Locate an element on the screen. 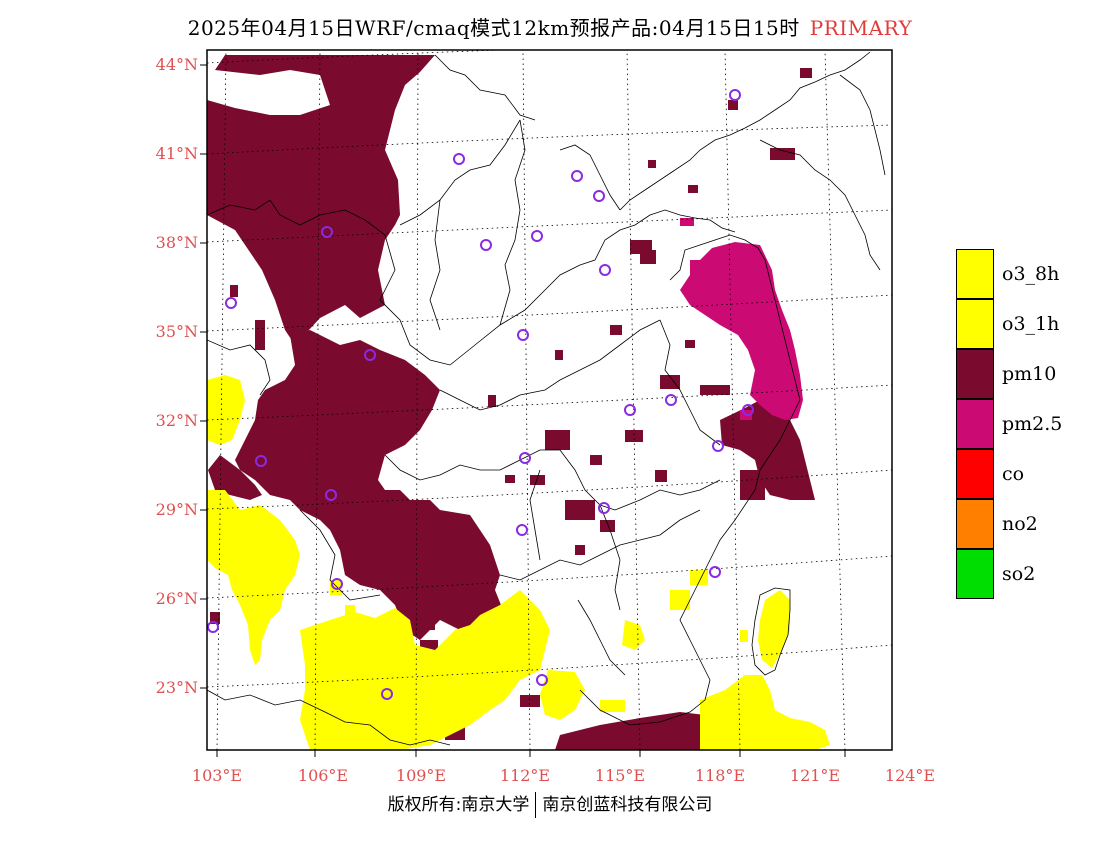 Image resolution: width=1100 pixels, height=850 pixels. lat-label-35: 35°N is located at coordinates (176, 331).